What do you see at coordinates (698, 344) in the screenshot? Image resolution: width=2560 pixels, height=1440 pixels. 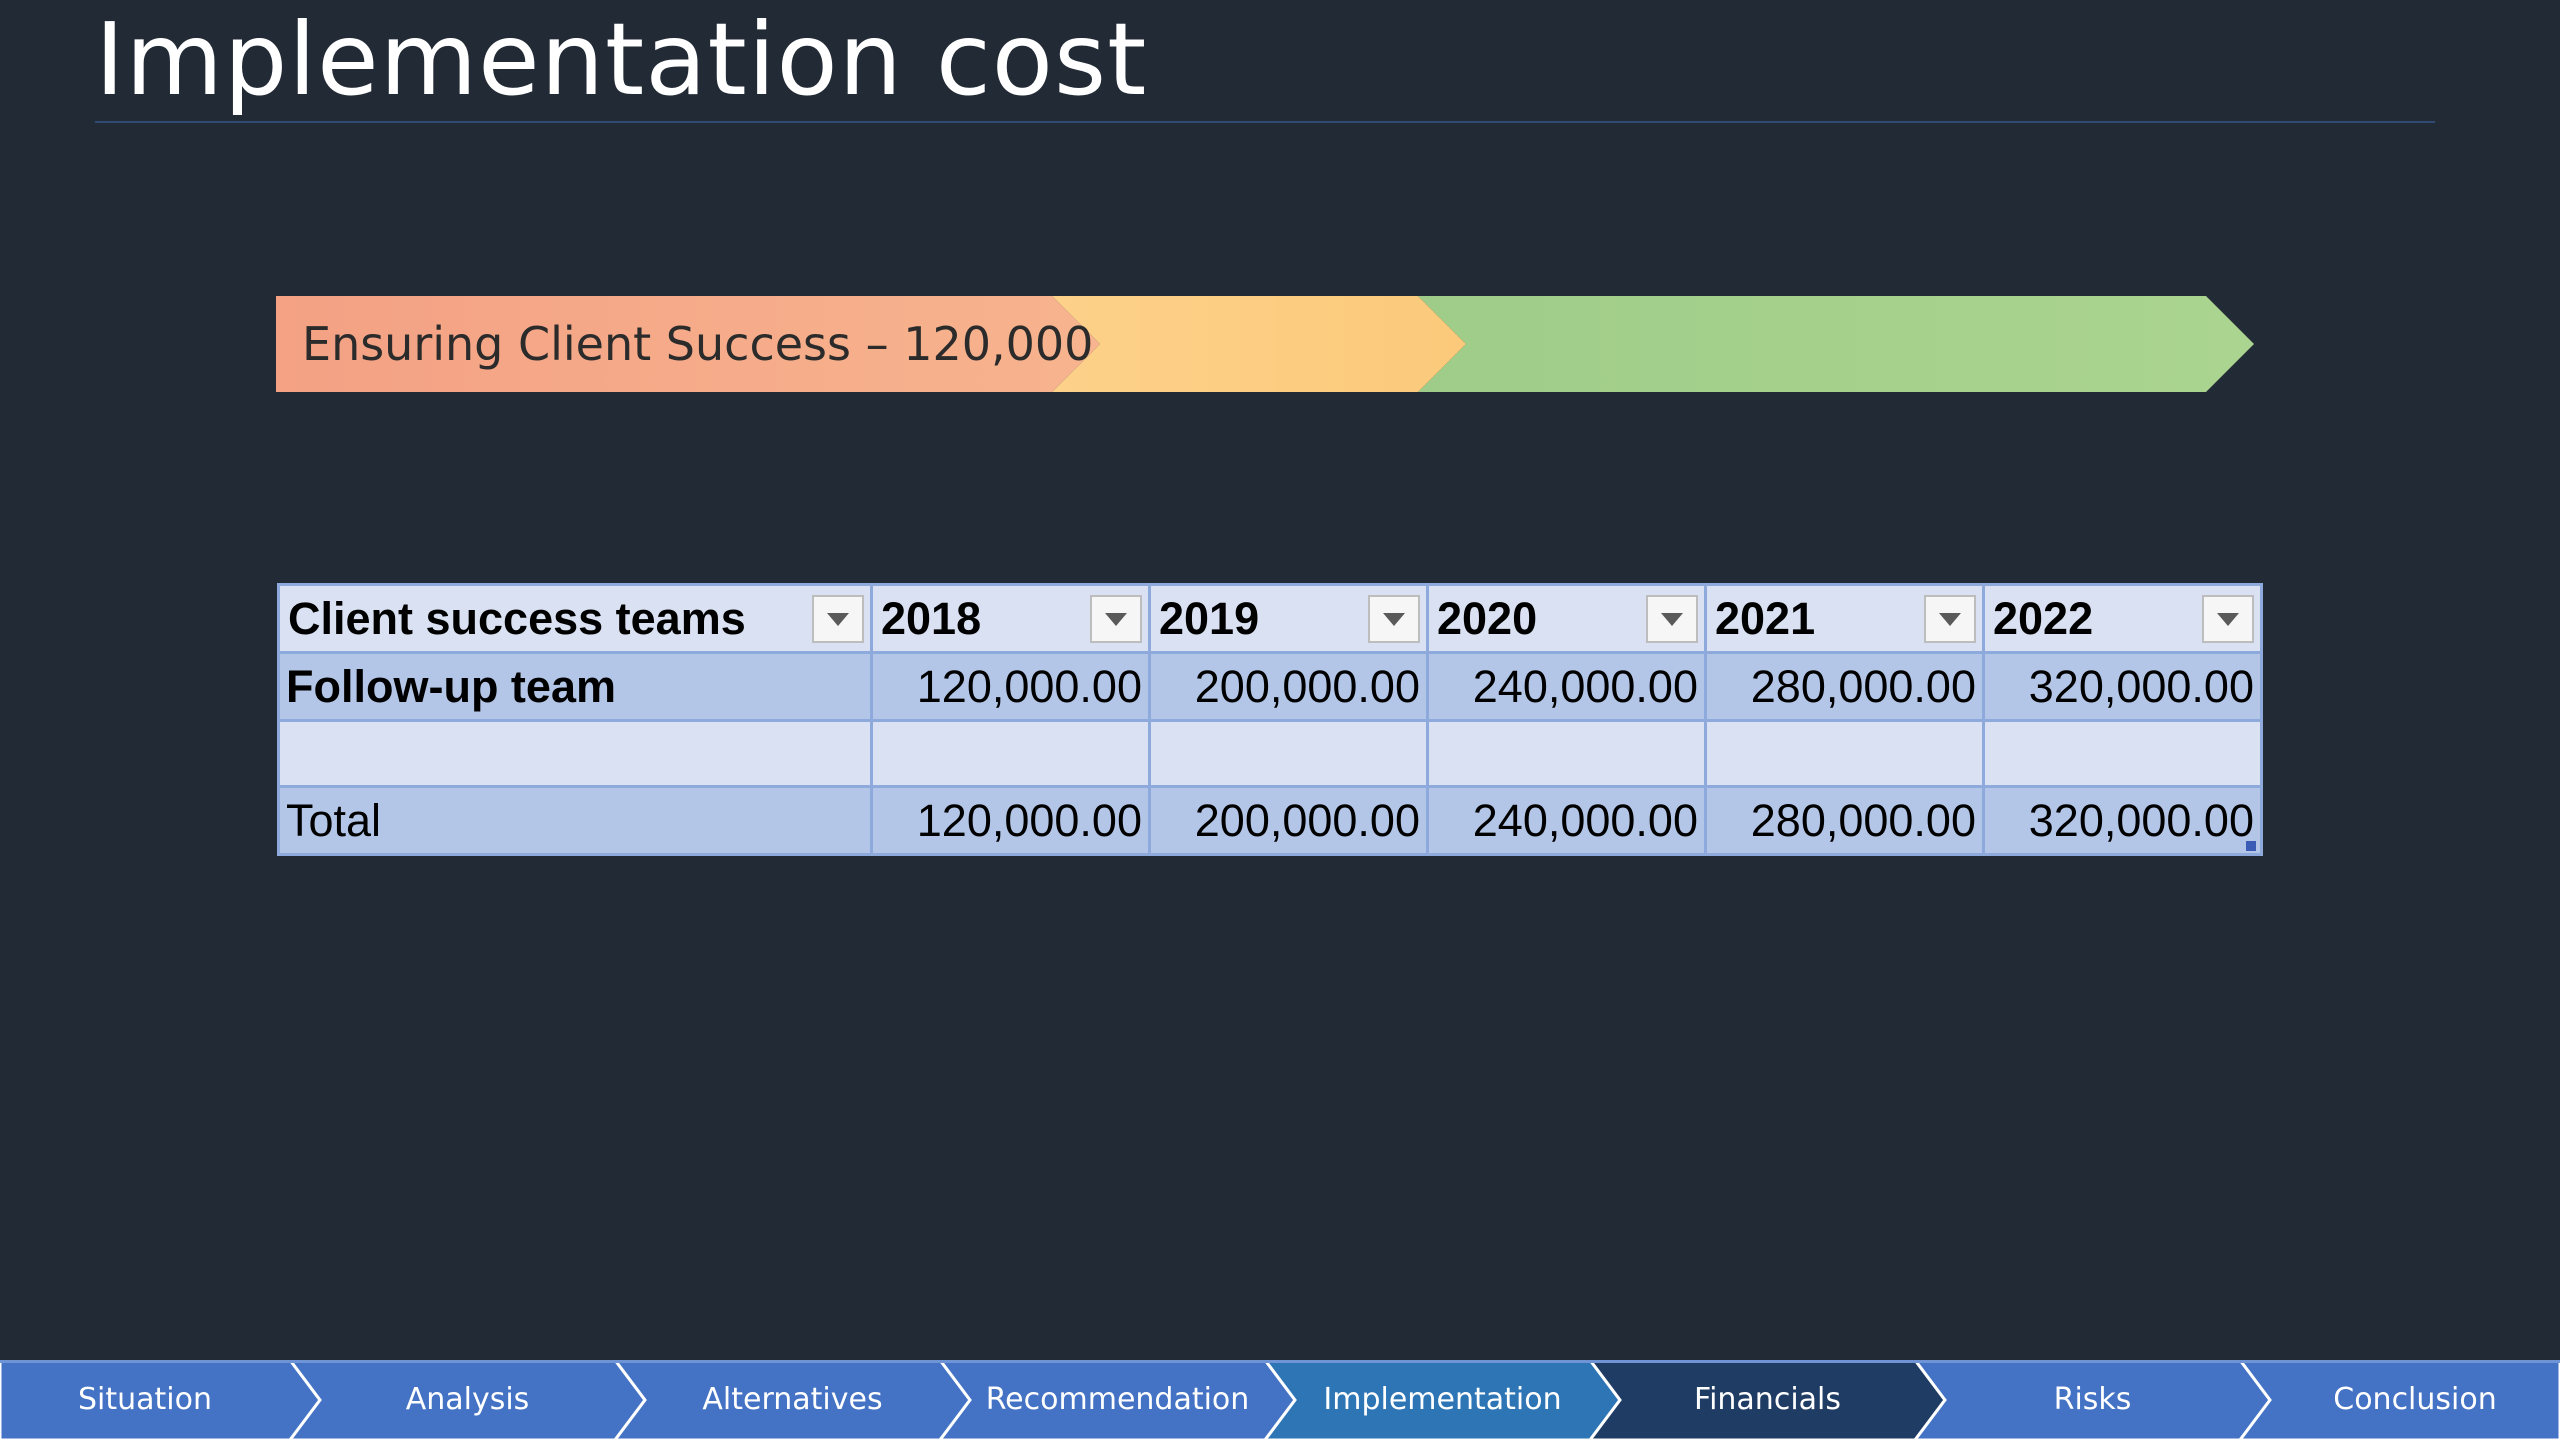 I see `arrow-label: Ensuring Client Success – 120,000` at bounding box center [698, 344].